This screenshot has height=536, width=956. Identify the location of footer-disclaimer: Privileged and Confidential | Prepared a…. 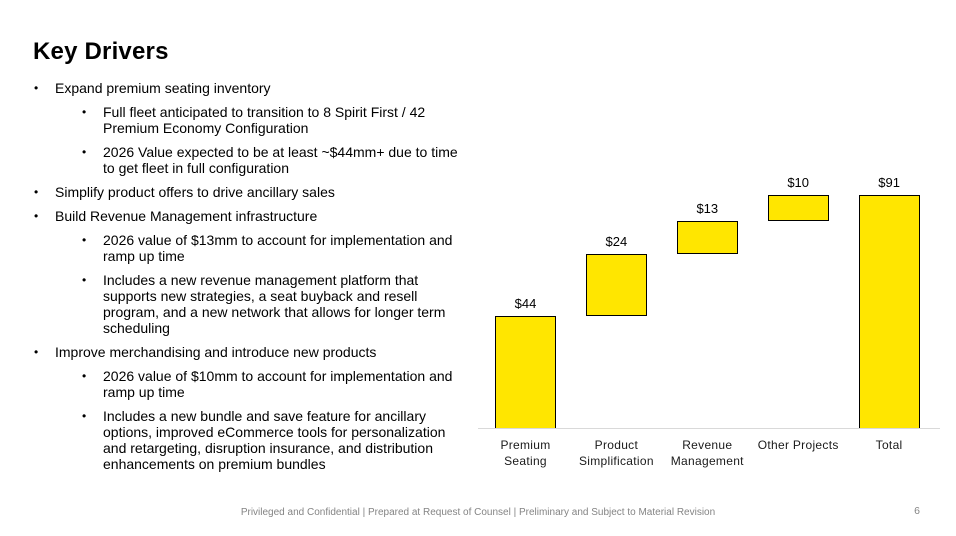
(478, 512).